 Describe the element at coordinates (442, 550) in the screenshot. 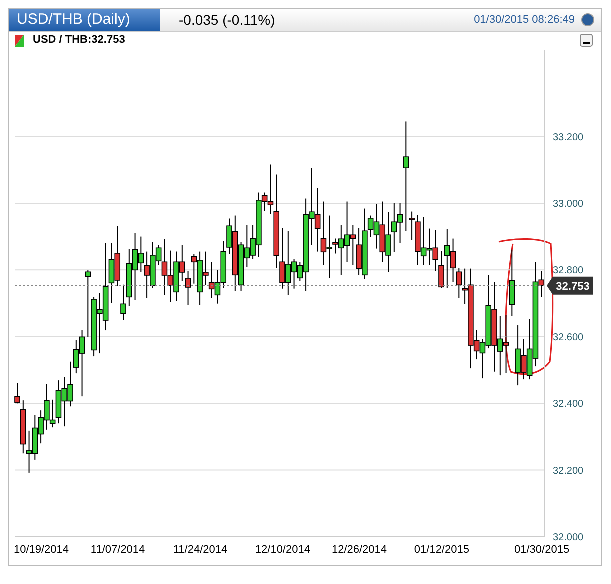

I see `x-tick-label: 01/12/2015` at that location.